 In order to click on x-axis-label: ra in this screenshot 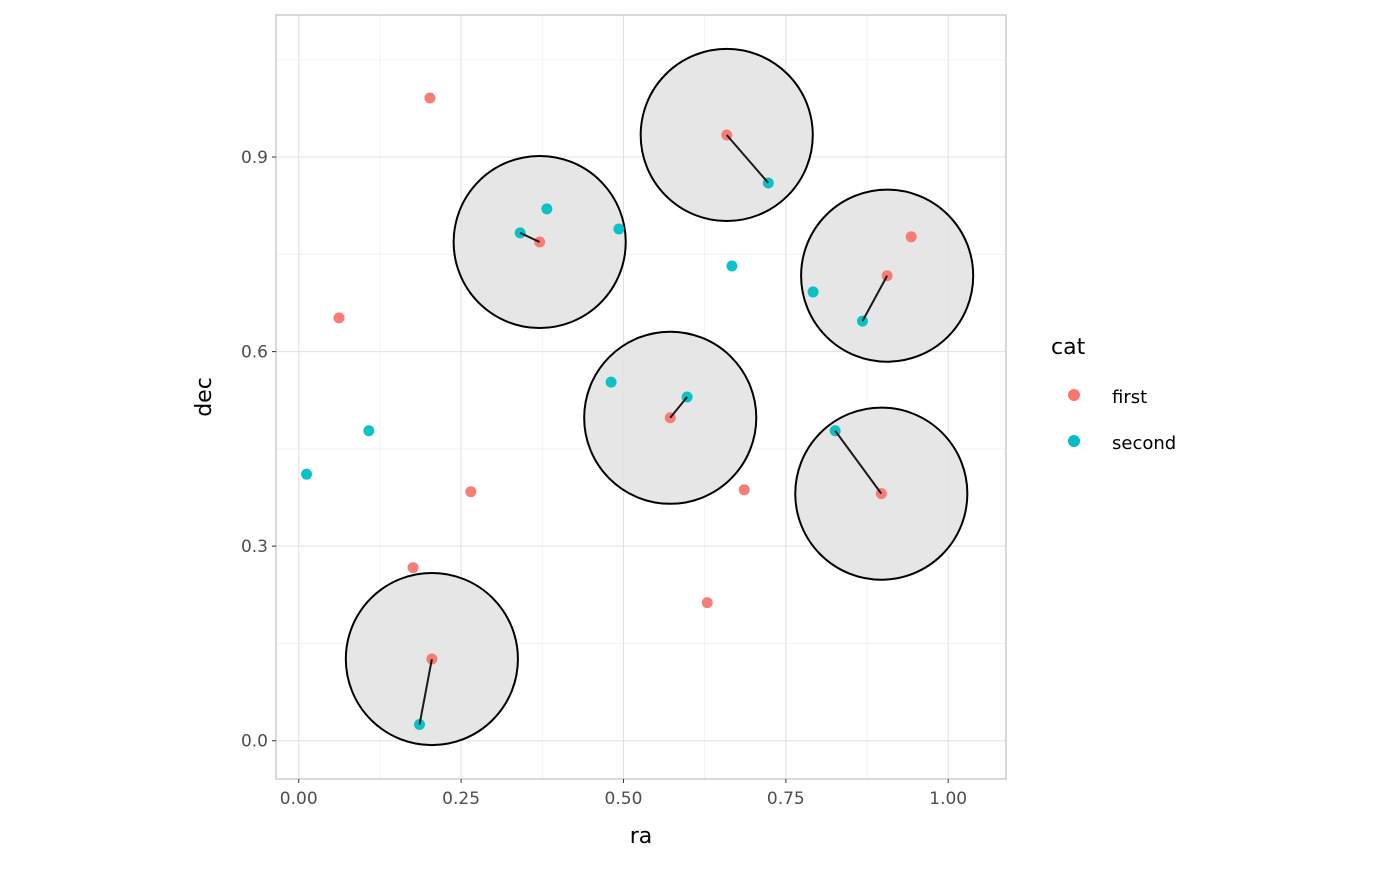, I will do `click(641, 836)`.